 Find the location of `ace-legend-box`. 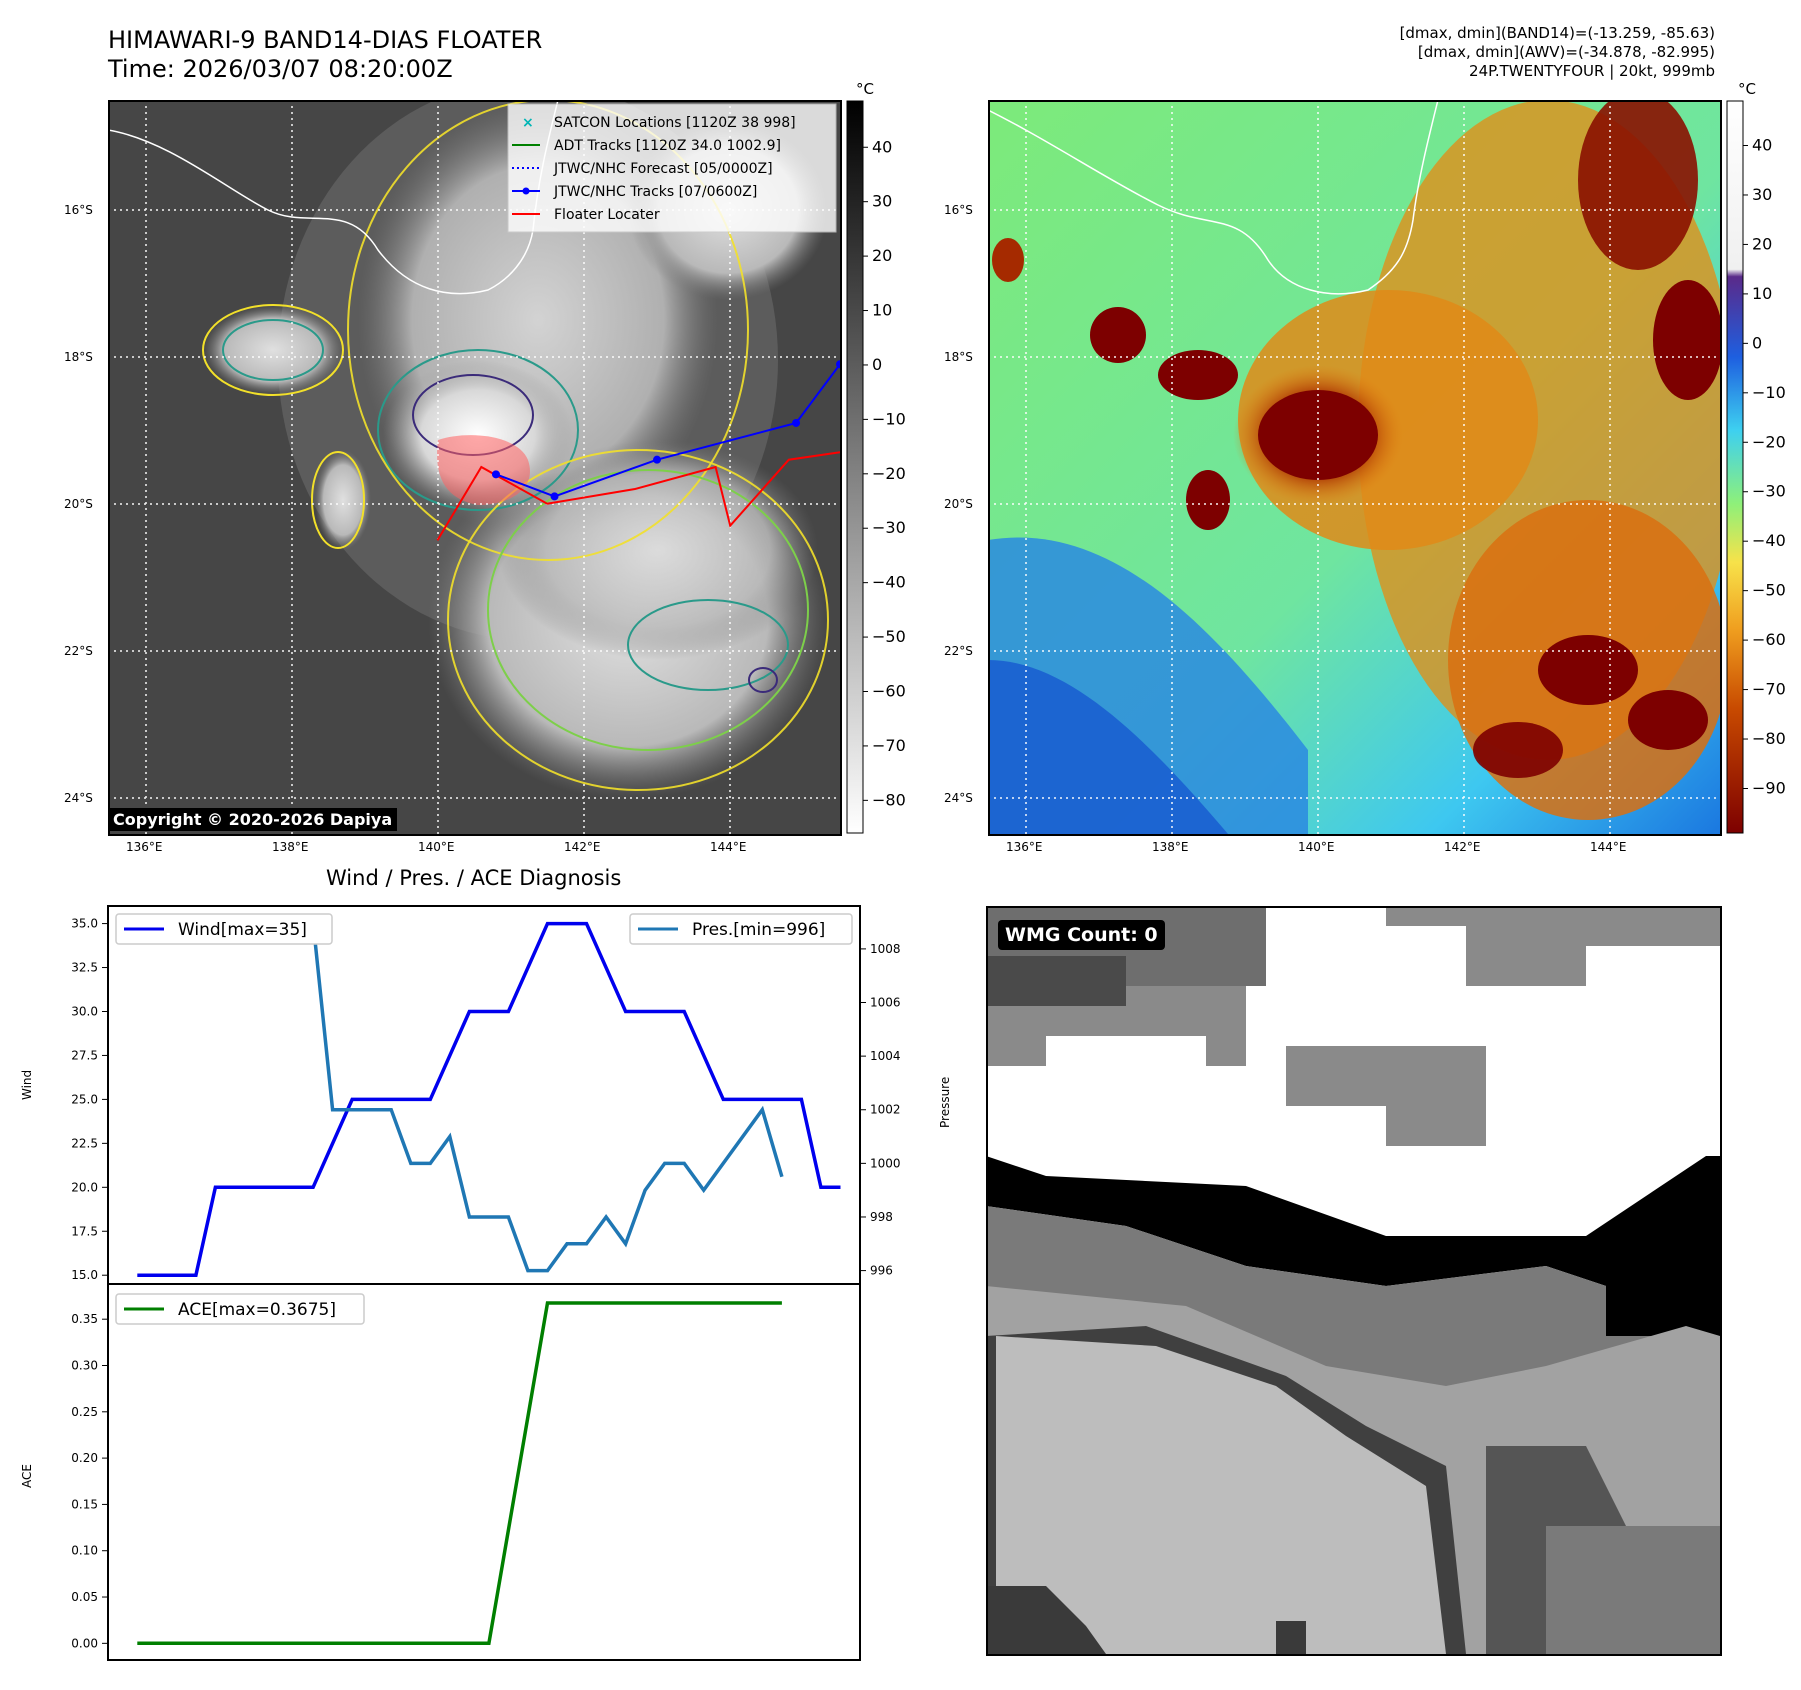

ace-legend-box is located at coordinates (240, 1309).